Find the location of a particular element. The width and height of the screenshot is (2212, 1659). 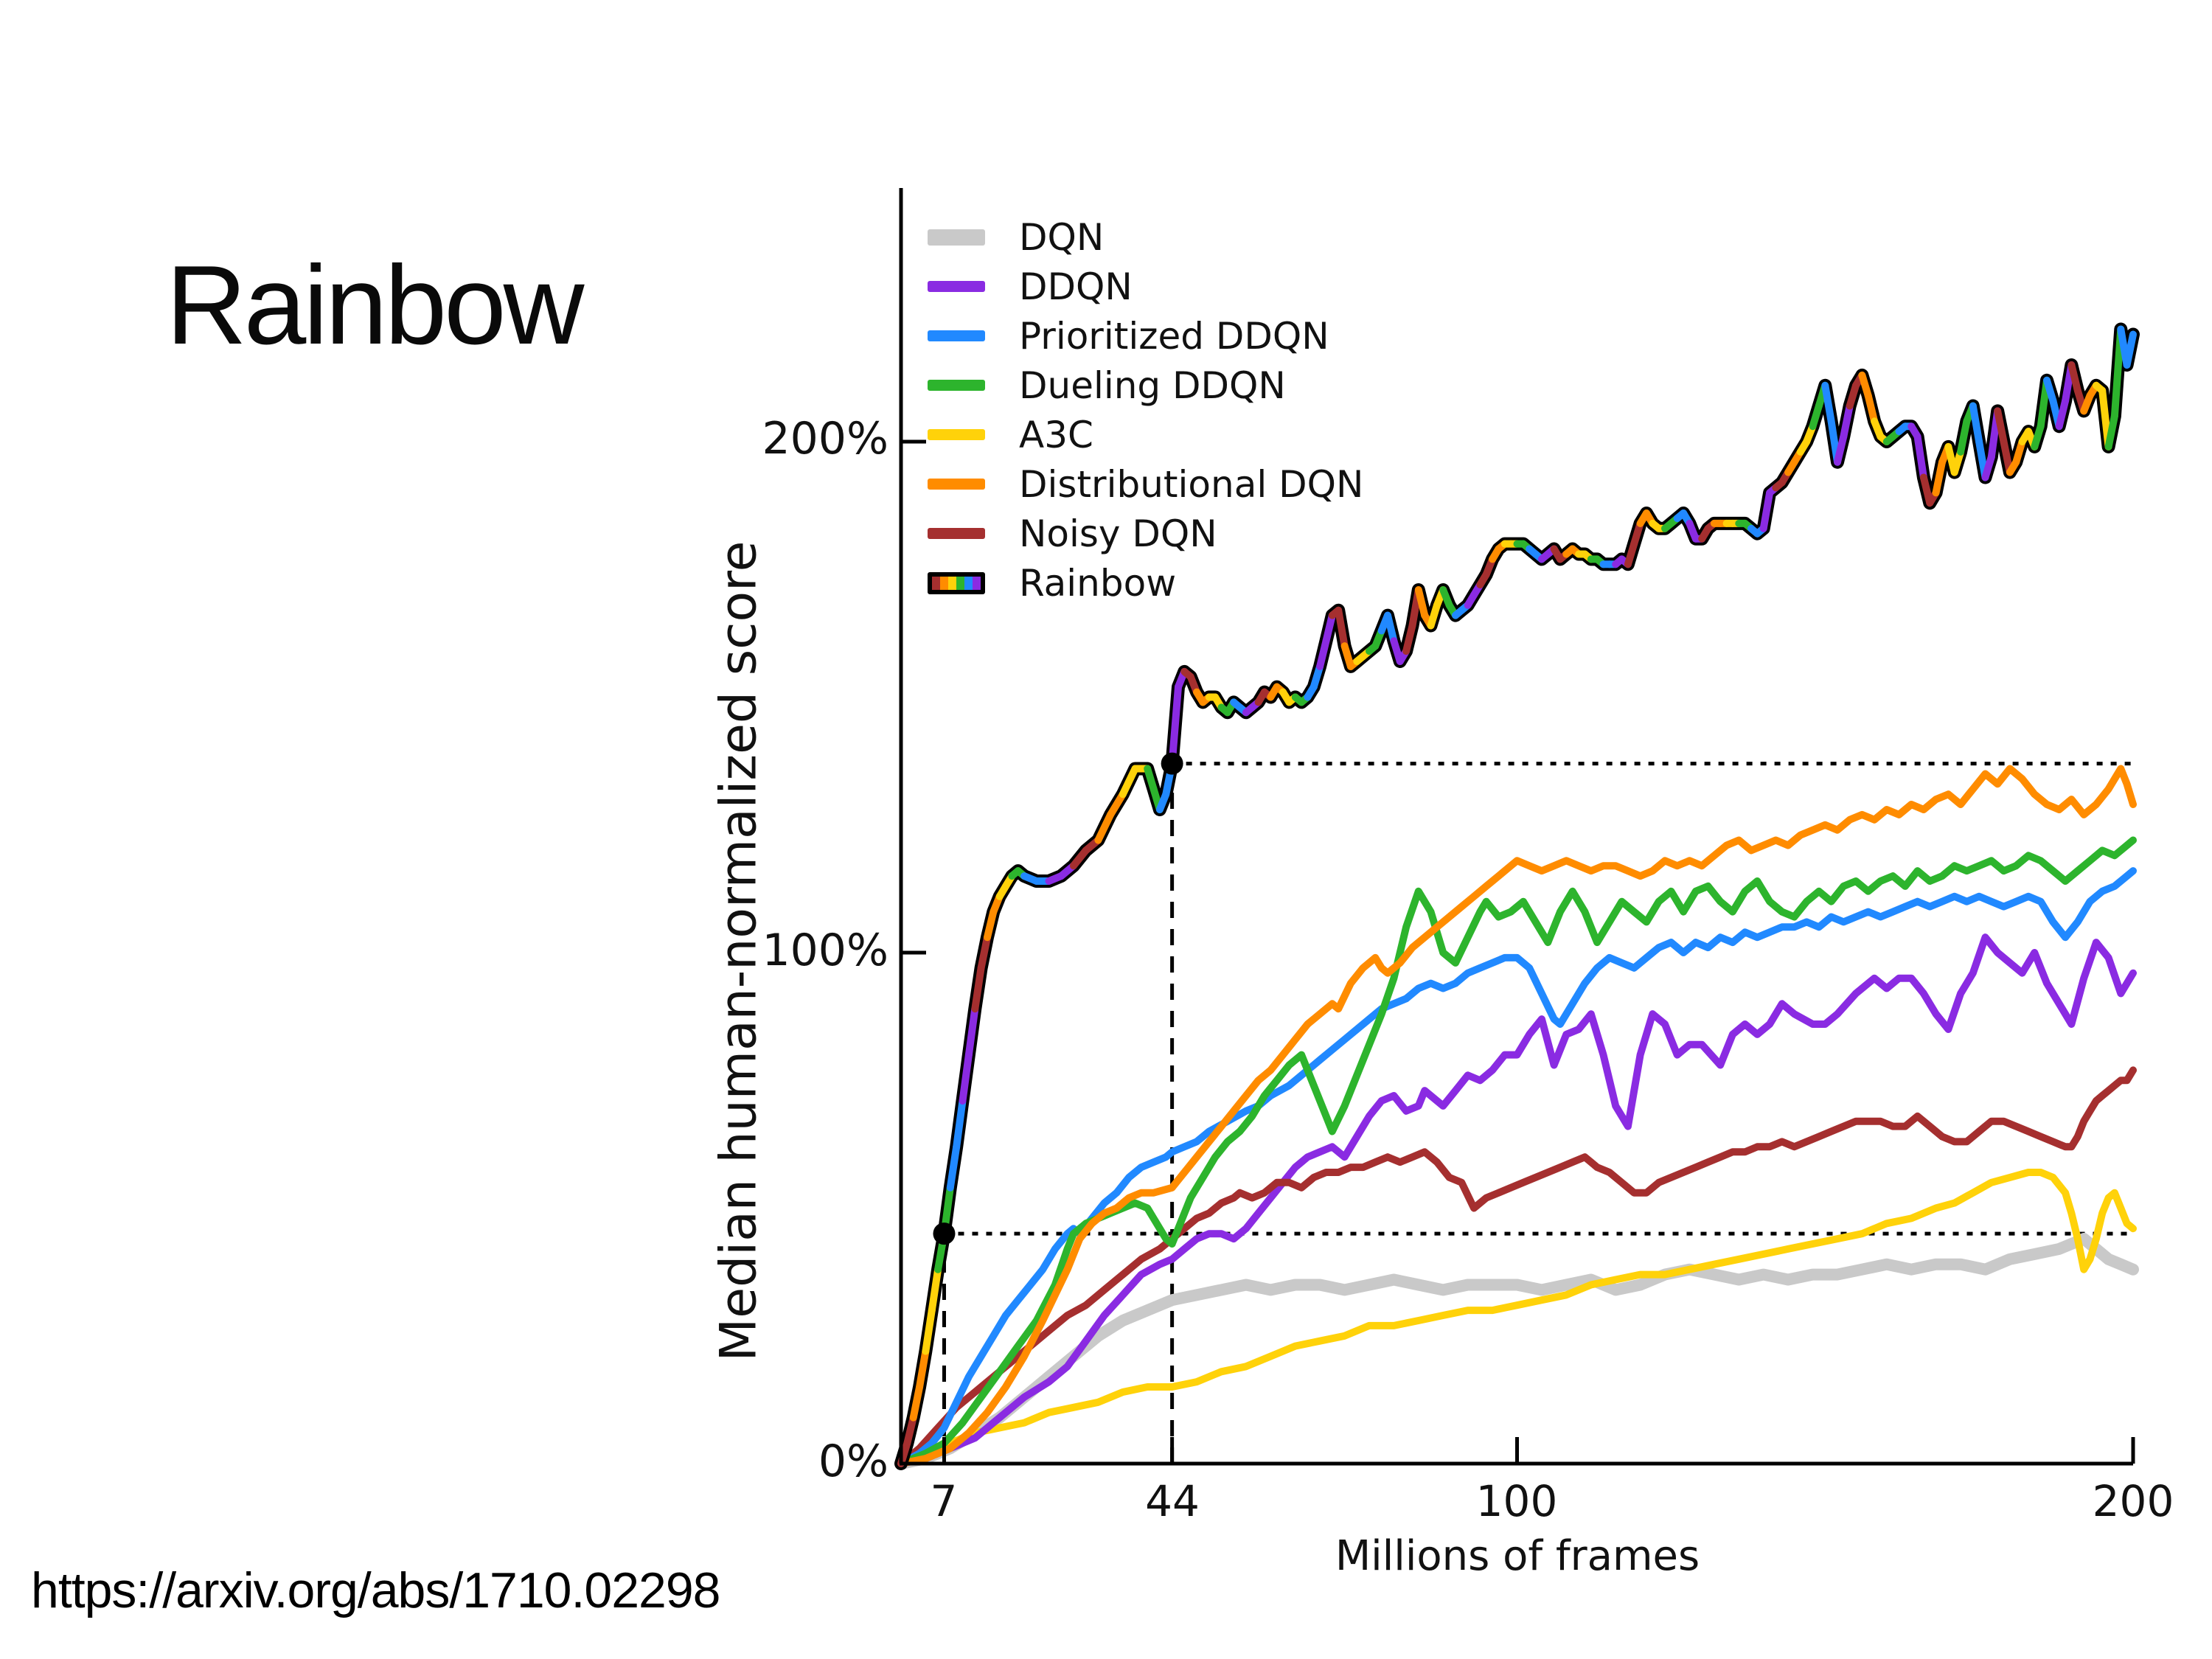

legend-label: DDQN is located at coordinates (1076, 286).